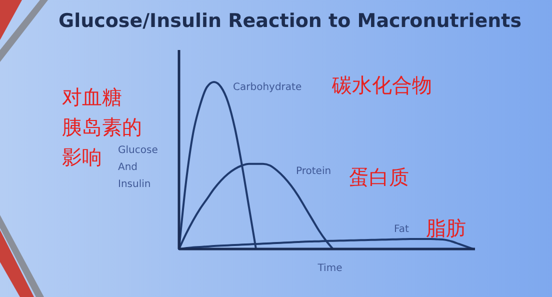 The width and height of the screenshot is (552, 297). I want to click on text: 影响, so click(82, 157).